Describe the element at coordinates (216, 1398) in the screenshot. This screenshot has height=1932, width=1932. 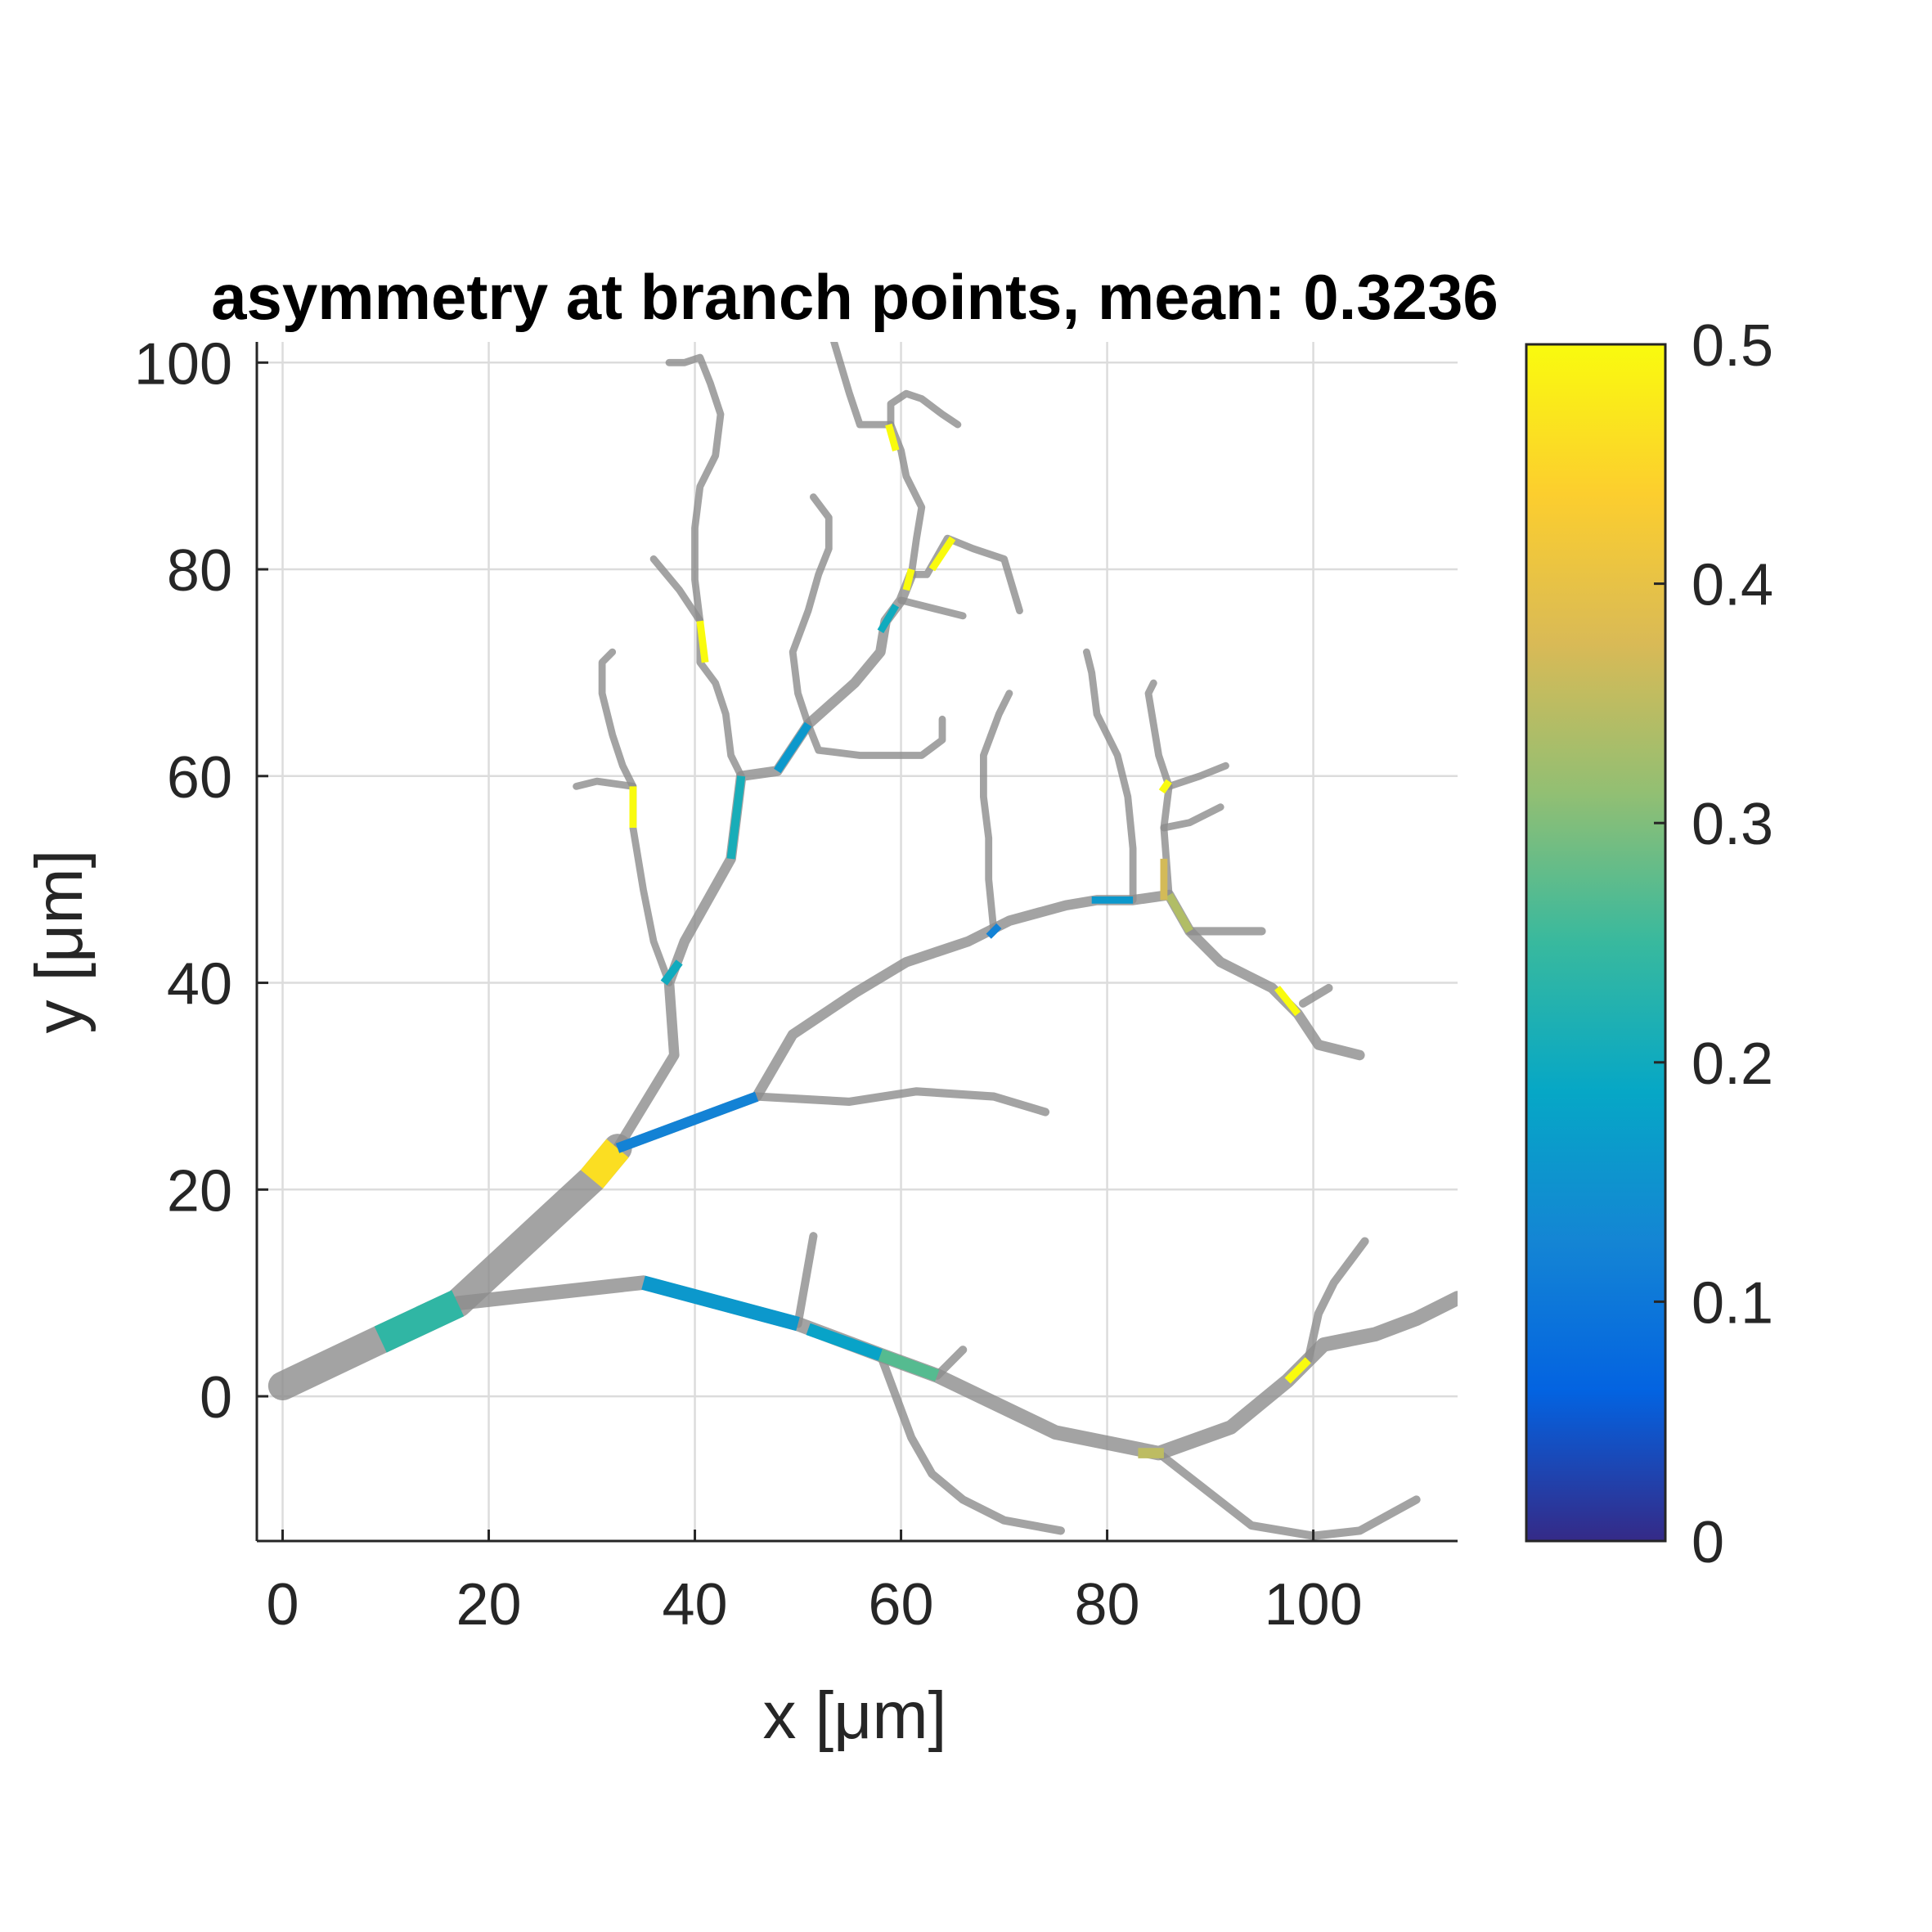
I see `y-tick-label: 0` at that location.